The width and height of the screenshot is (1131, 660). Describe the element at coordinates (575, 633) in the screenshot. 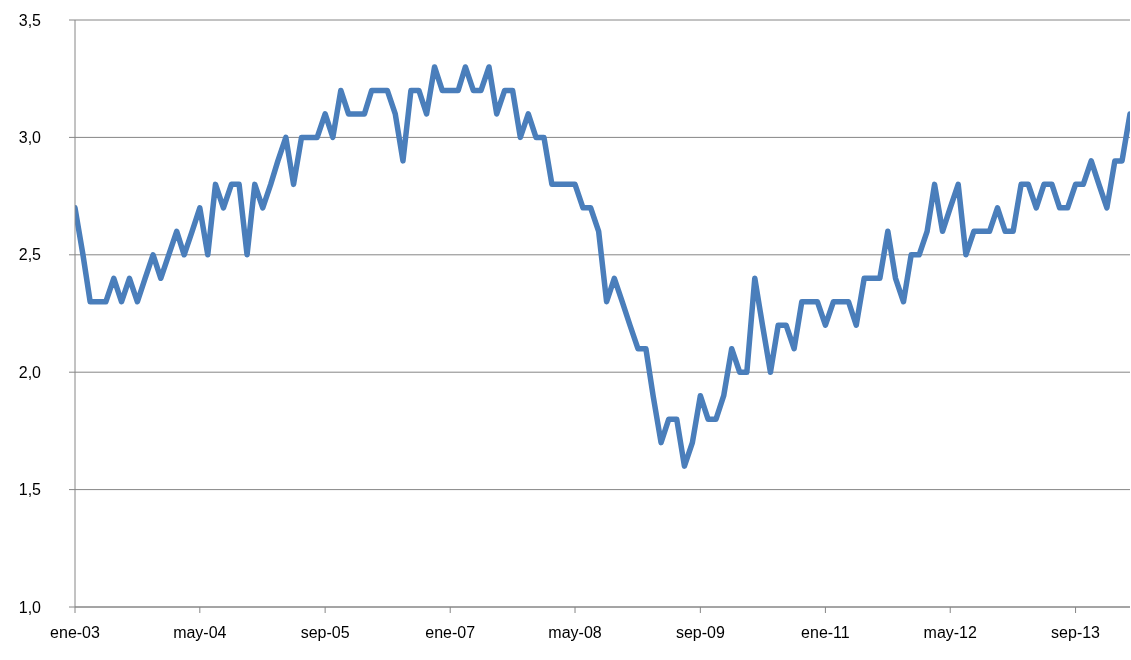

I see `x-tick-label: may-08` at that location.